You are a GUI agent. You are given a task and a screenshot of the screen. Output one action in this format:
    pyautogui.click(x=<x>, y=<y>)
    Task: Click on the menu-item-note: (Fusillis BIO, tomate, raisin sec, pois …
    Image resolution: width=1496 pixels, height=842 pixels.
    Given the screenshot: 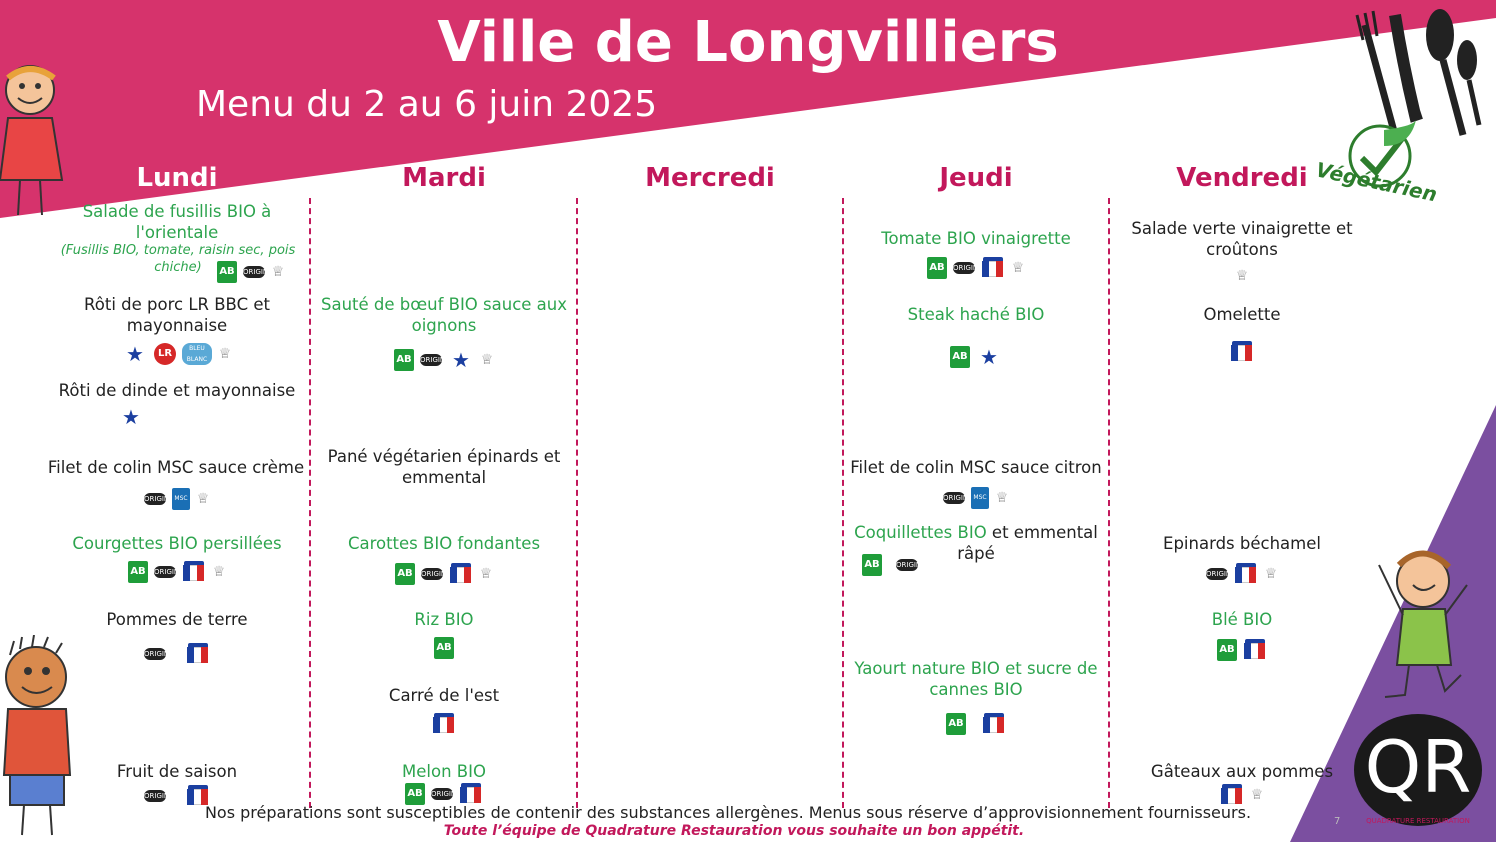 What is the action you would take?
    pyautogui.click(x=178, y=259)
    